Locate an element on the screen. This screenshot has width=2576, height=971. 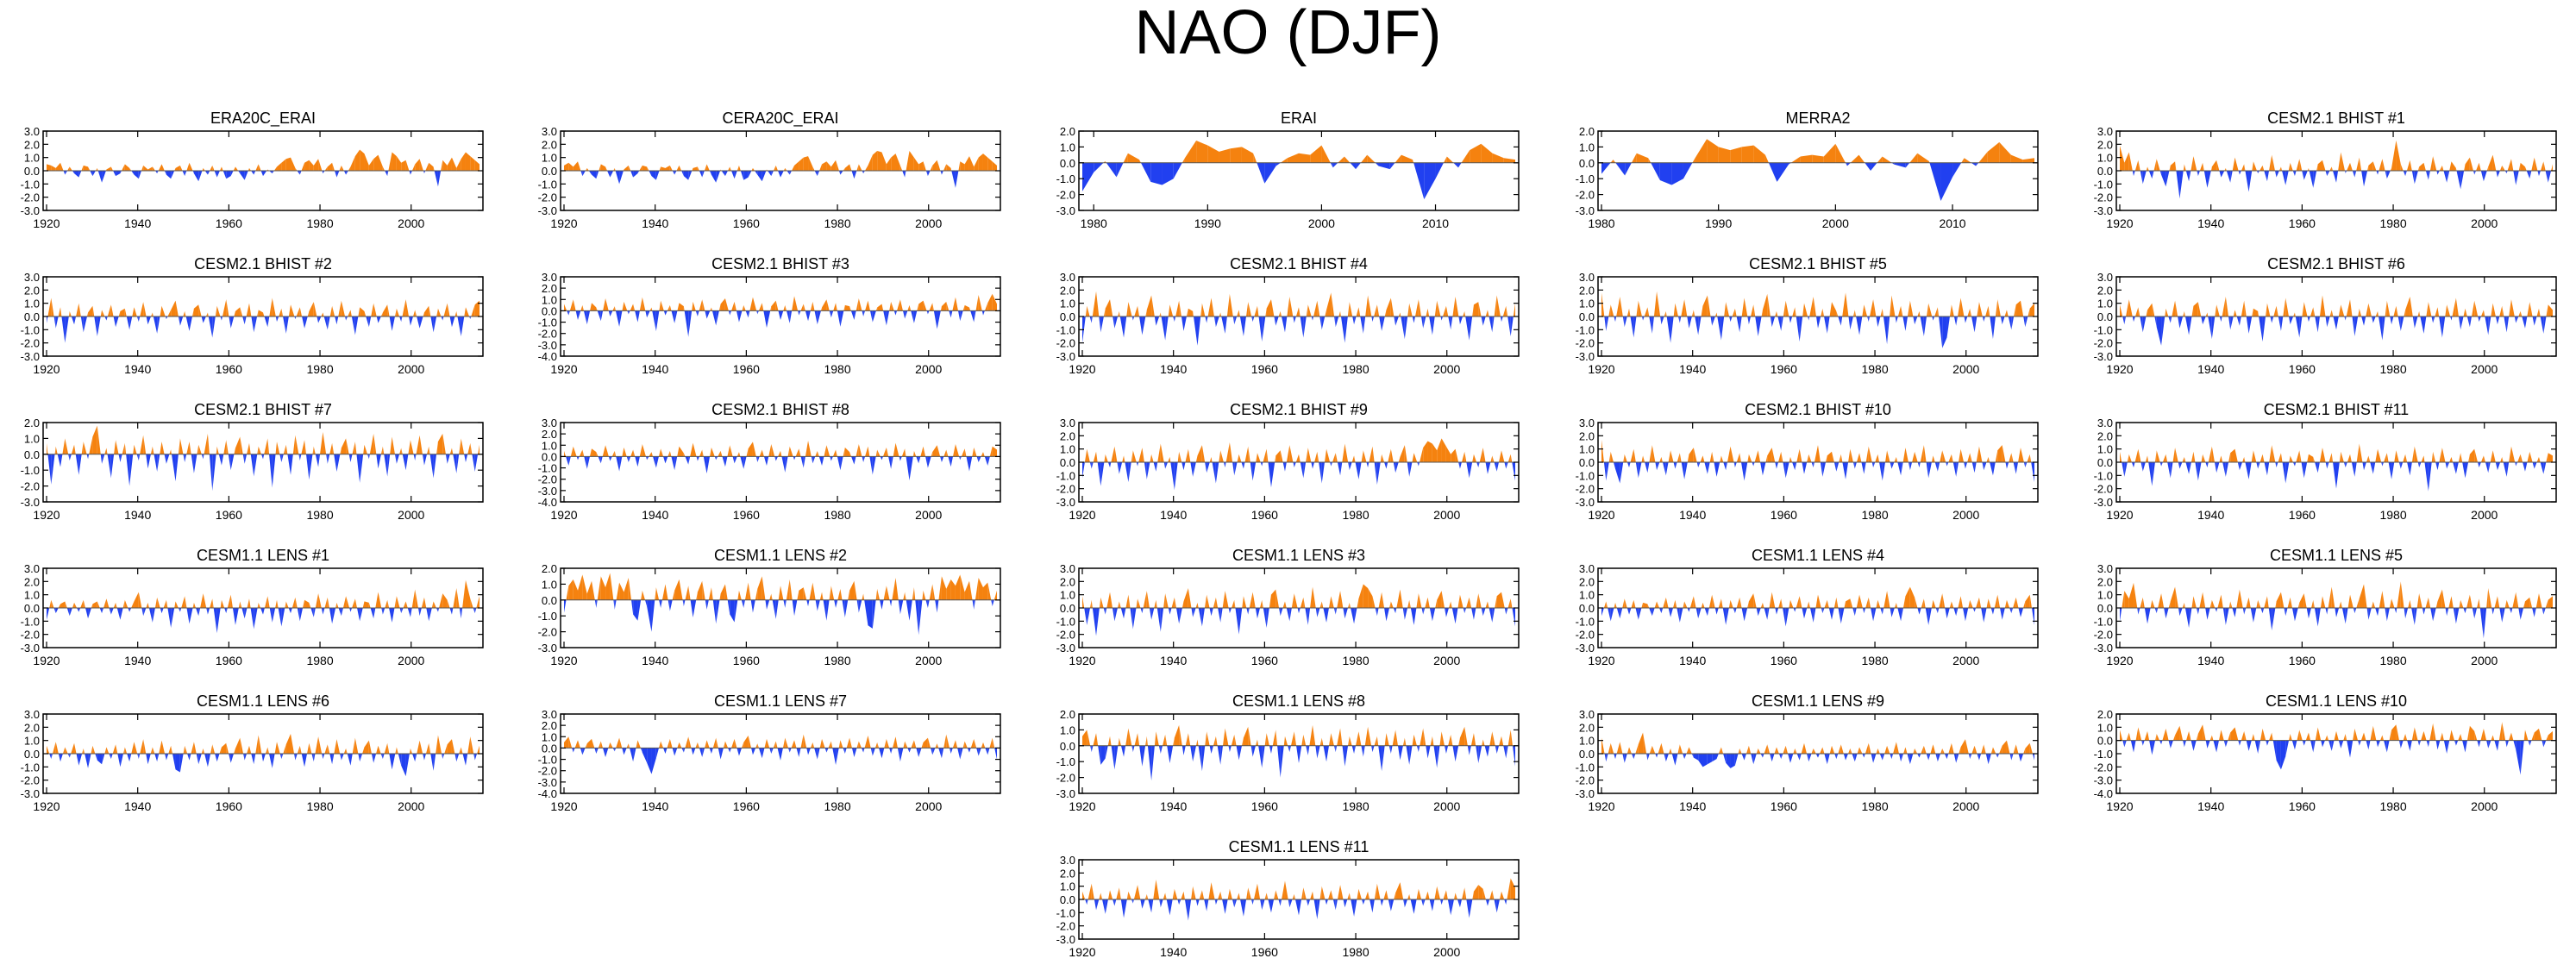
x-tick-label: 1920 is located at coordinates (563, 515).